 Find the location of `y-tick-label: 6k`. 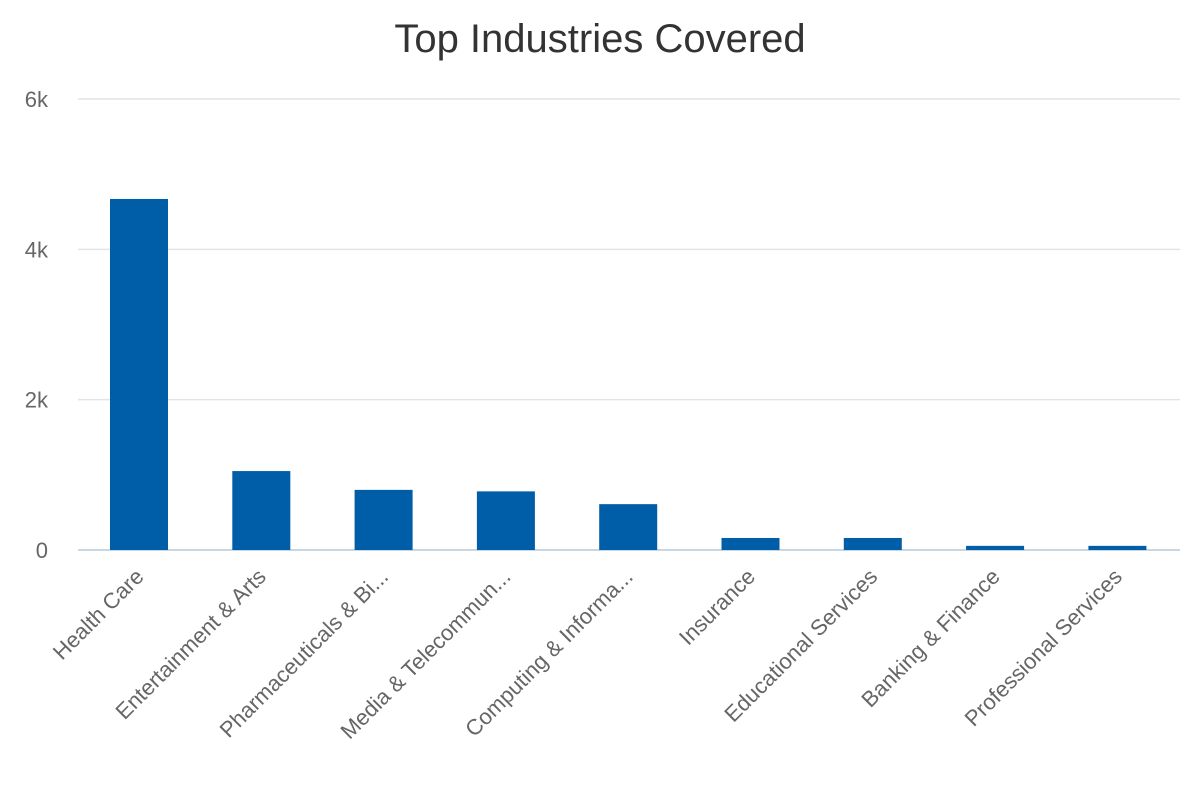

y-tick-label: 6k is located at coordinates (37, 99).